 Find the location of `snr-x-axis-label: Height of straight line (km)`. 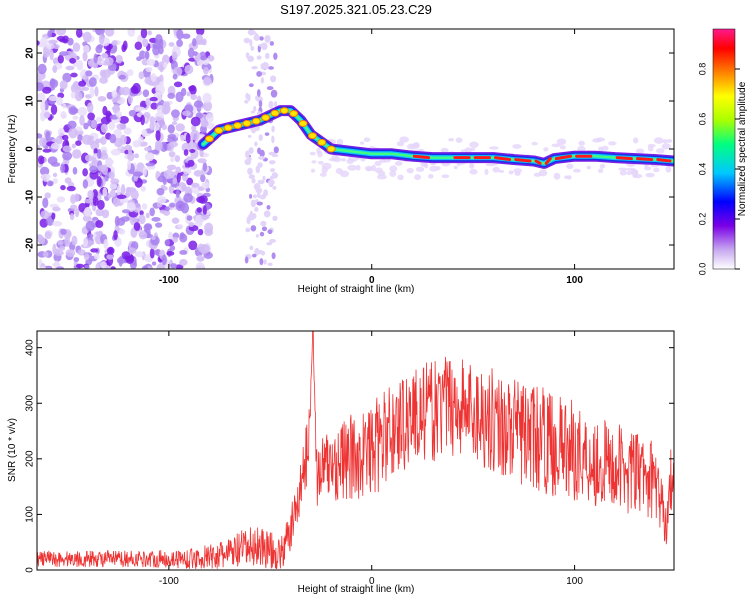

snr-x-axis-label: Height of straight line (km) is located at coordinates (356, 589).